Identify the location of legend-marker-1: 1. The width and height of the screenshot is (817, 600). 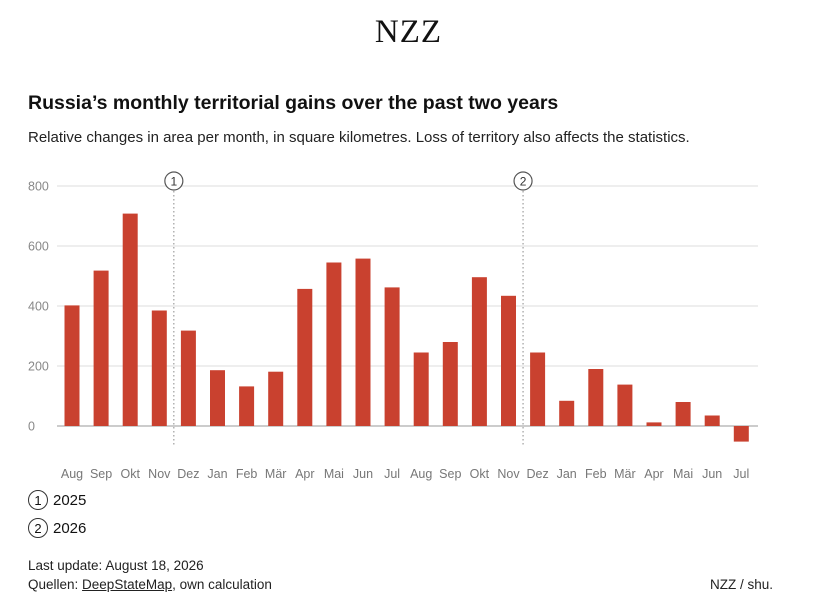
(38, 500).